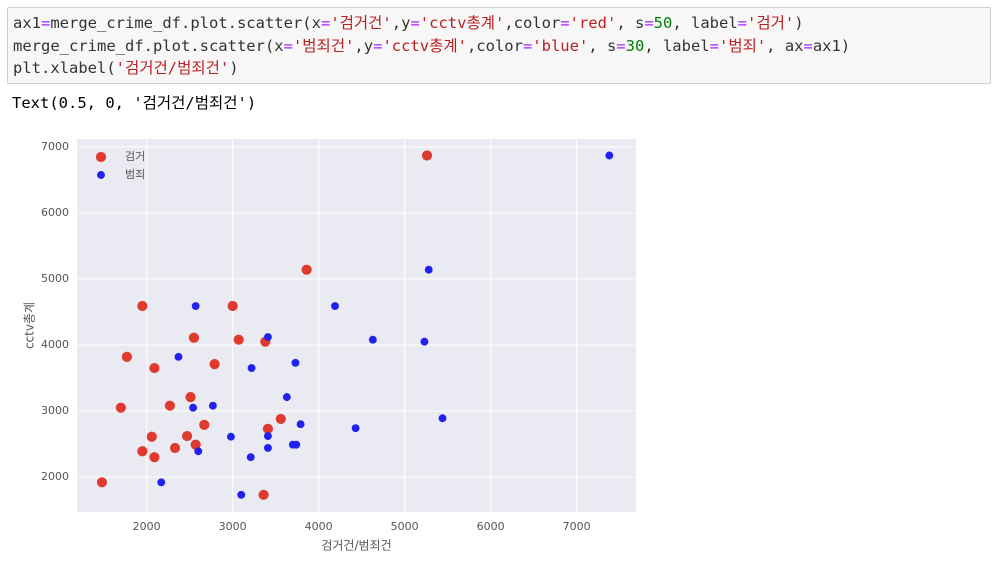 Image resolution: width=998 pixels, height=567 pixels. What do you see at coordinates (135, 156) in the screenshot?
I see `legend-label: 검거` at bounding box center [135, 156].